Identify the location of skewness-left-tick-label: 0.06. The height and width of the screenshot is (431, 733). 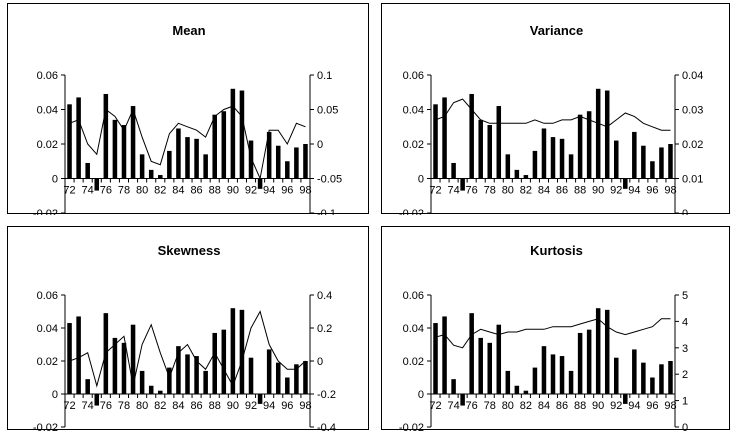
(47, 296).